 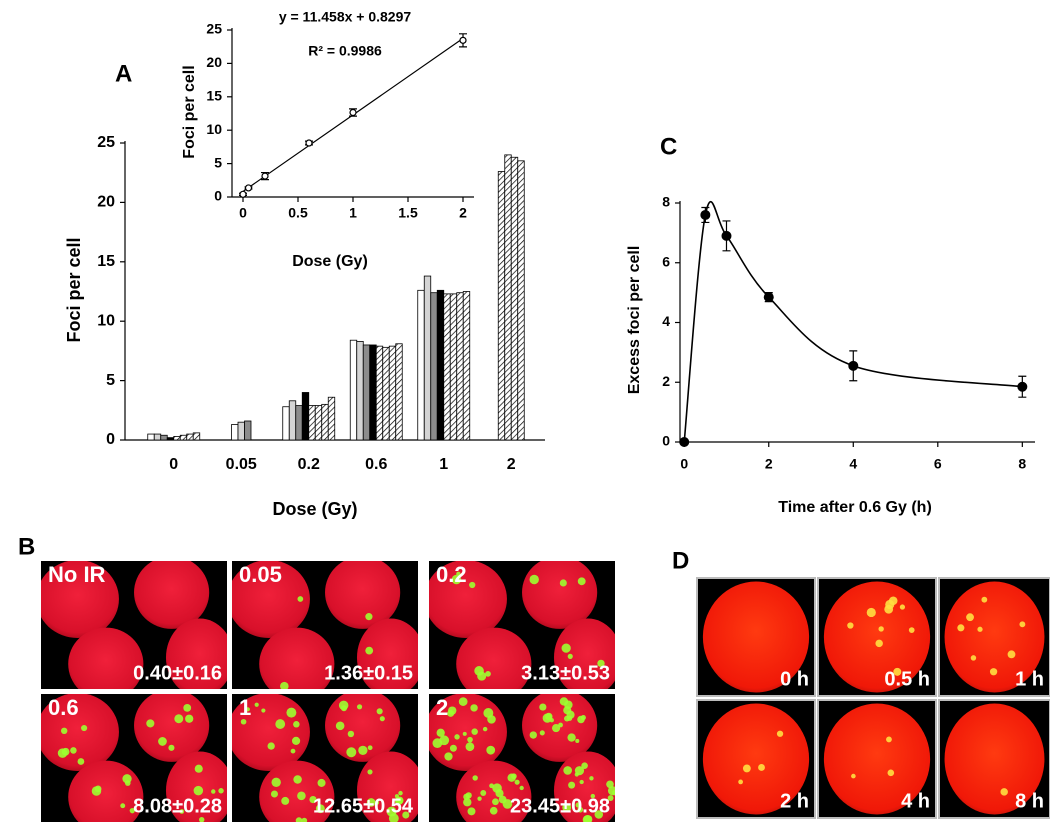 I want to click on line, so click(x=853, y=321).